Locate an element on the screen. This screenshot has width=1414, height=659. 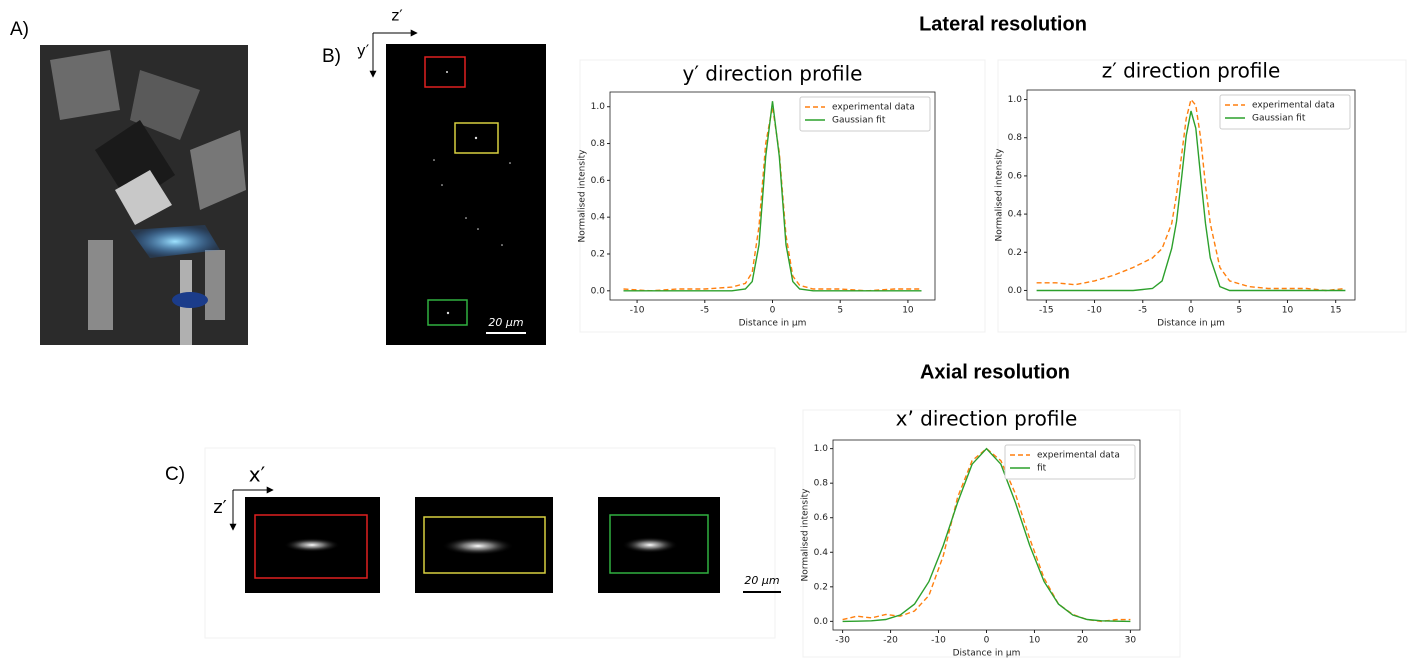
panel-label: B) is located at coordinates (331, 56).